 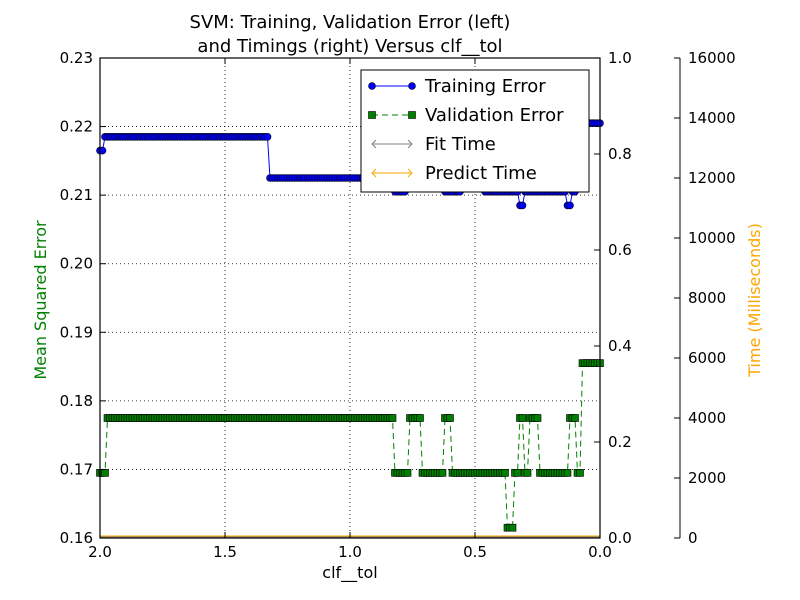 I want to click on right-y-tick-label: 0.0, so click(x=620, y=538).